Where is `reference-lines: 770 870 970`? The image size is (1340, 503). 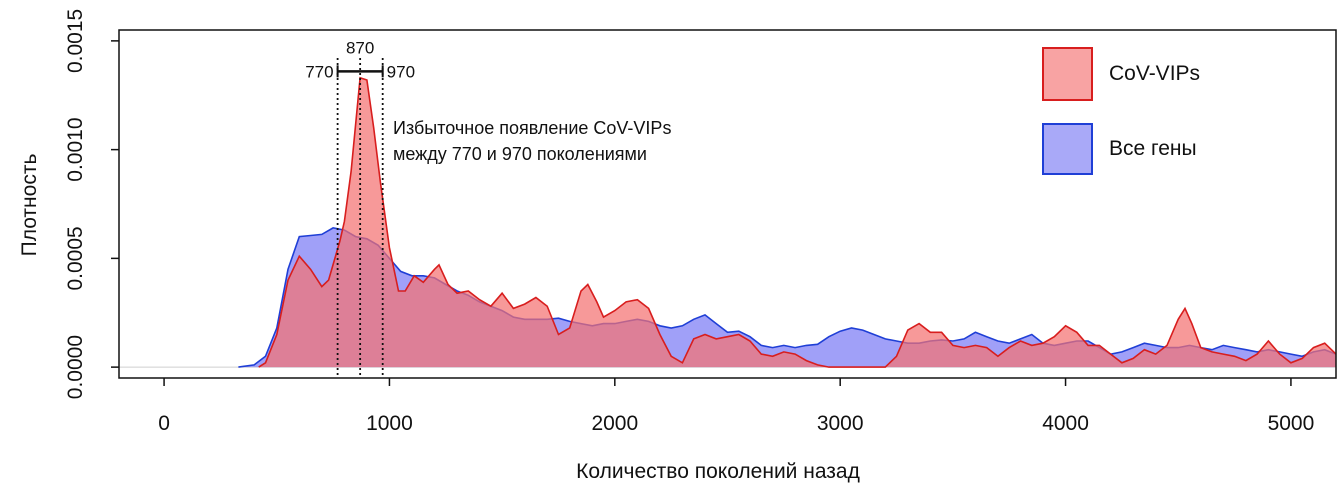
reference-lines: 770 870 970 is located at coordinates (360, 207).